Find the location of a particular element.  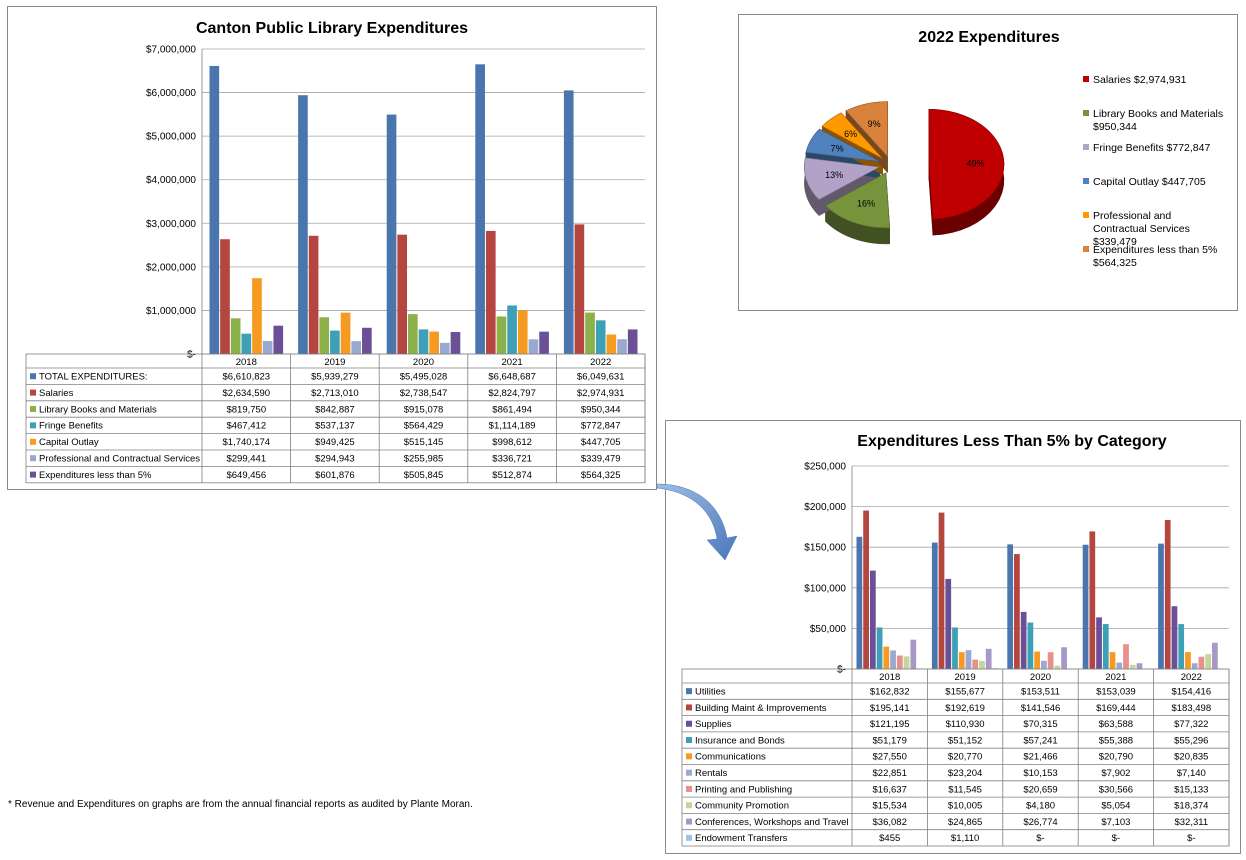

chart-title: 2022 Expenditures is located at coordinates (989, 37).